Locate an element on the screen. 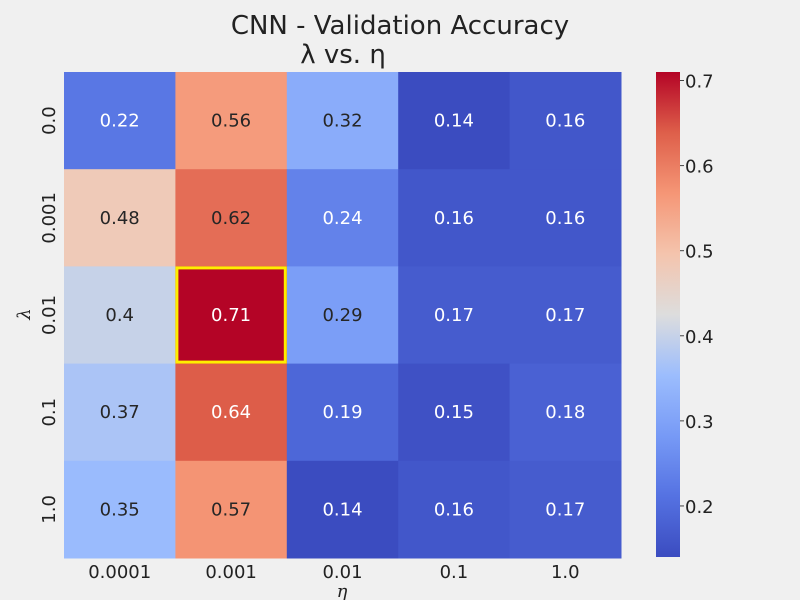 This screenshot has height=600, width=800. x-tick-labels: 0.0001 0.001 0.01 0.1 1.0 is located at coordinates (333, 572).